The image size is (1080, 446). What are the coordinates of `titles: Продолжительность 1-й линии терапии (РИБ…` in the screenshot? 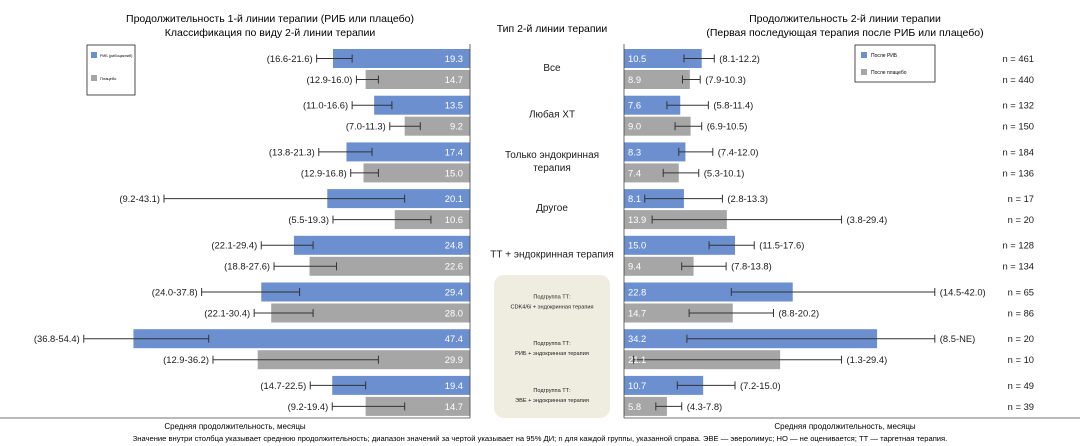 It's located at (555, 26).